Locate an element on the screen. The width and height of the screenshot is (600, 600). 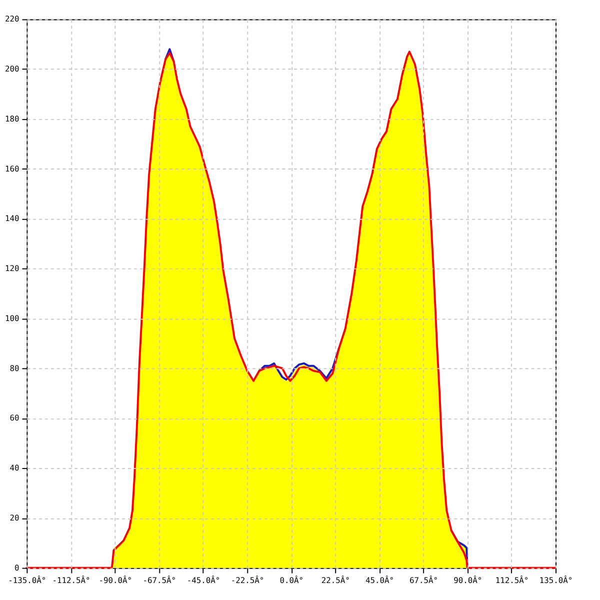
x-tick-label: 67.5Â° is located at coordinates (424, 580).